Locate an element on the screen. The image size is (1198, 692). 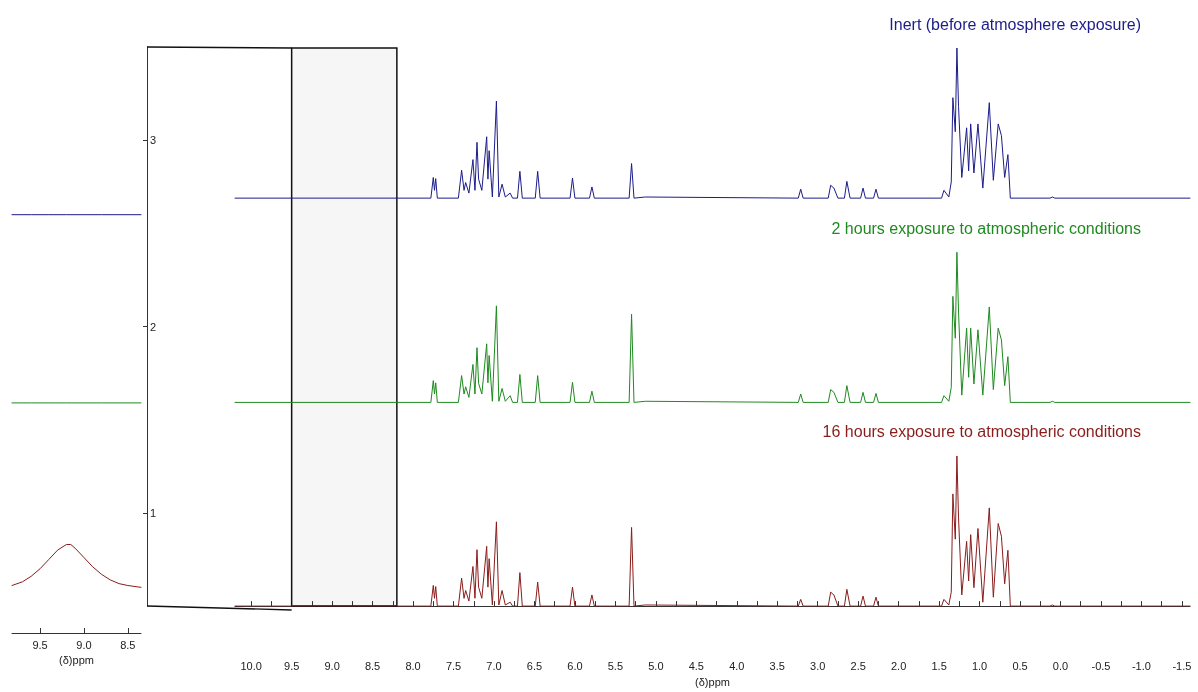
x-tick-label: 4.0 is located at coordinates (737, 665).